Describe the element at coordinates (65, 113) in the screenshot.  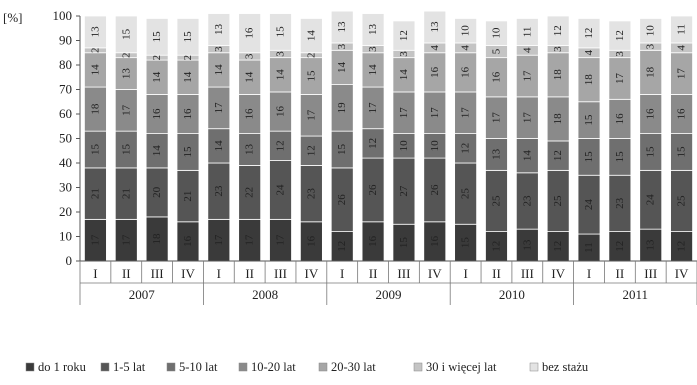
I see `y-tick-label: 60` at that location.